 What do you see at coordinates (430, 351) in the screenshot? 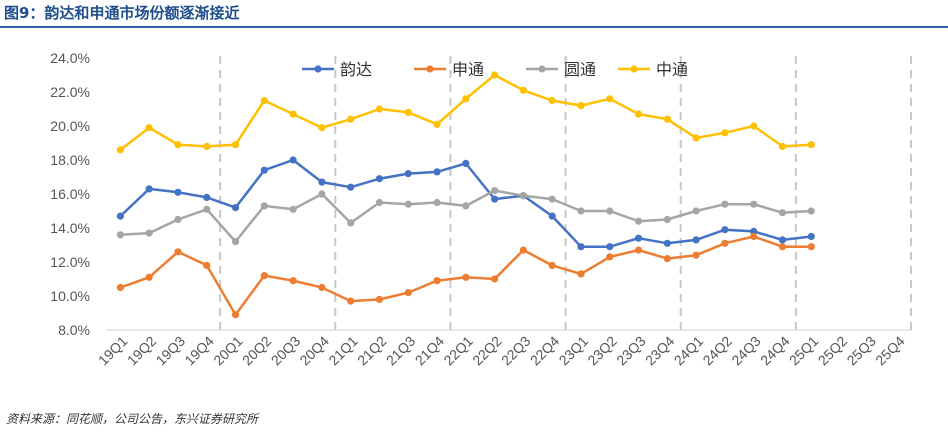
I see `x-tick-label: 21Q4` at bounding box center [430, 351].